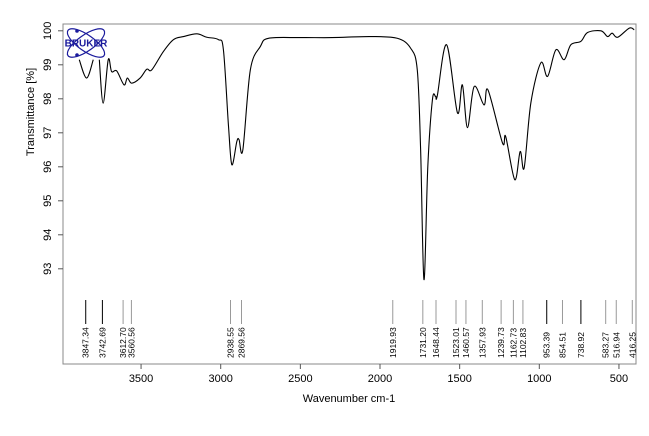 This screenshot has width=649, height=436. Describe the element at coordinates (48, 201) in the screenshot. I see `y-tick-label: 95` at that location.